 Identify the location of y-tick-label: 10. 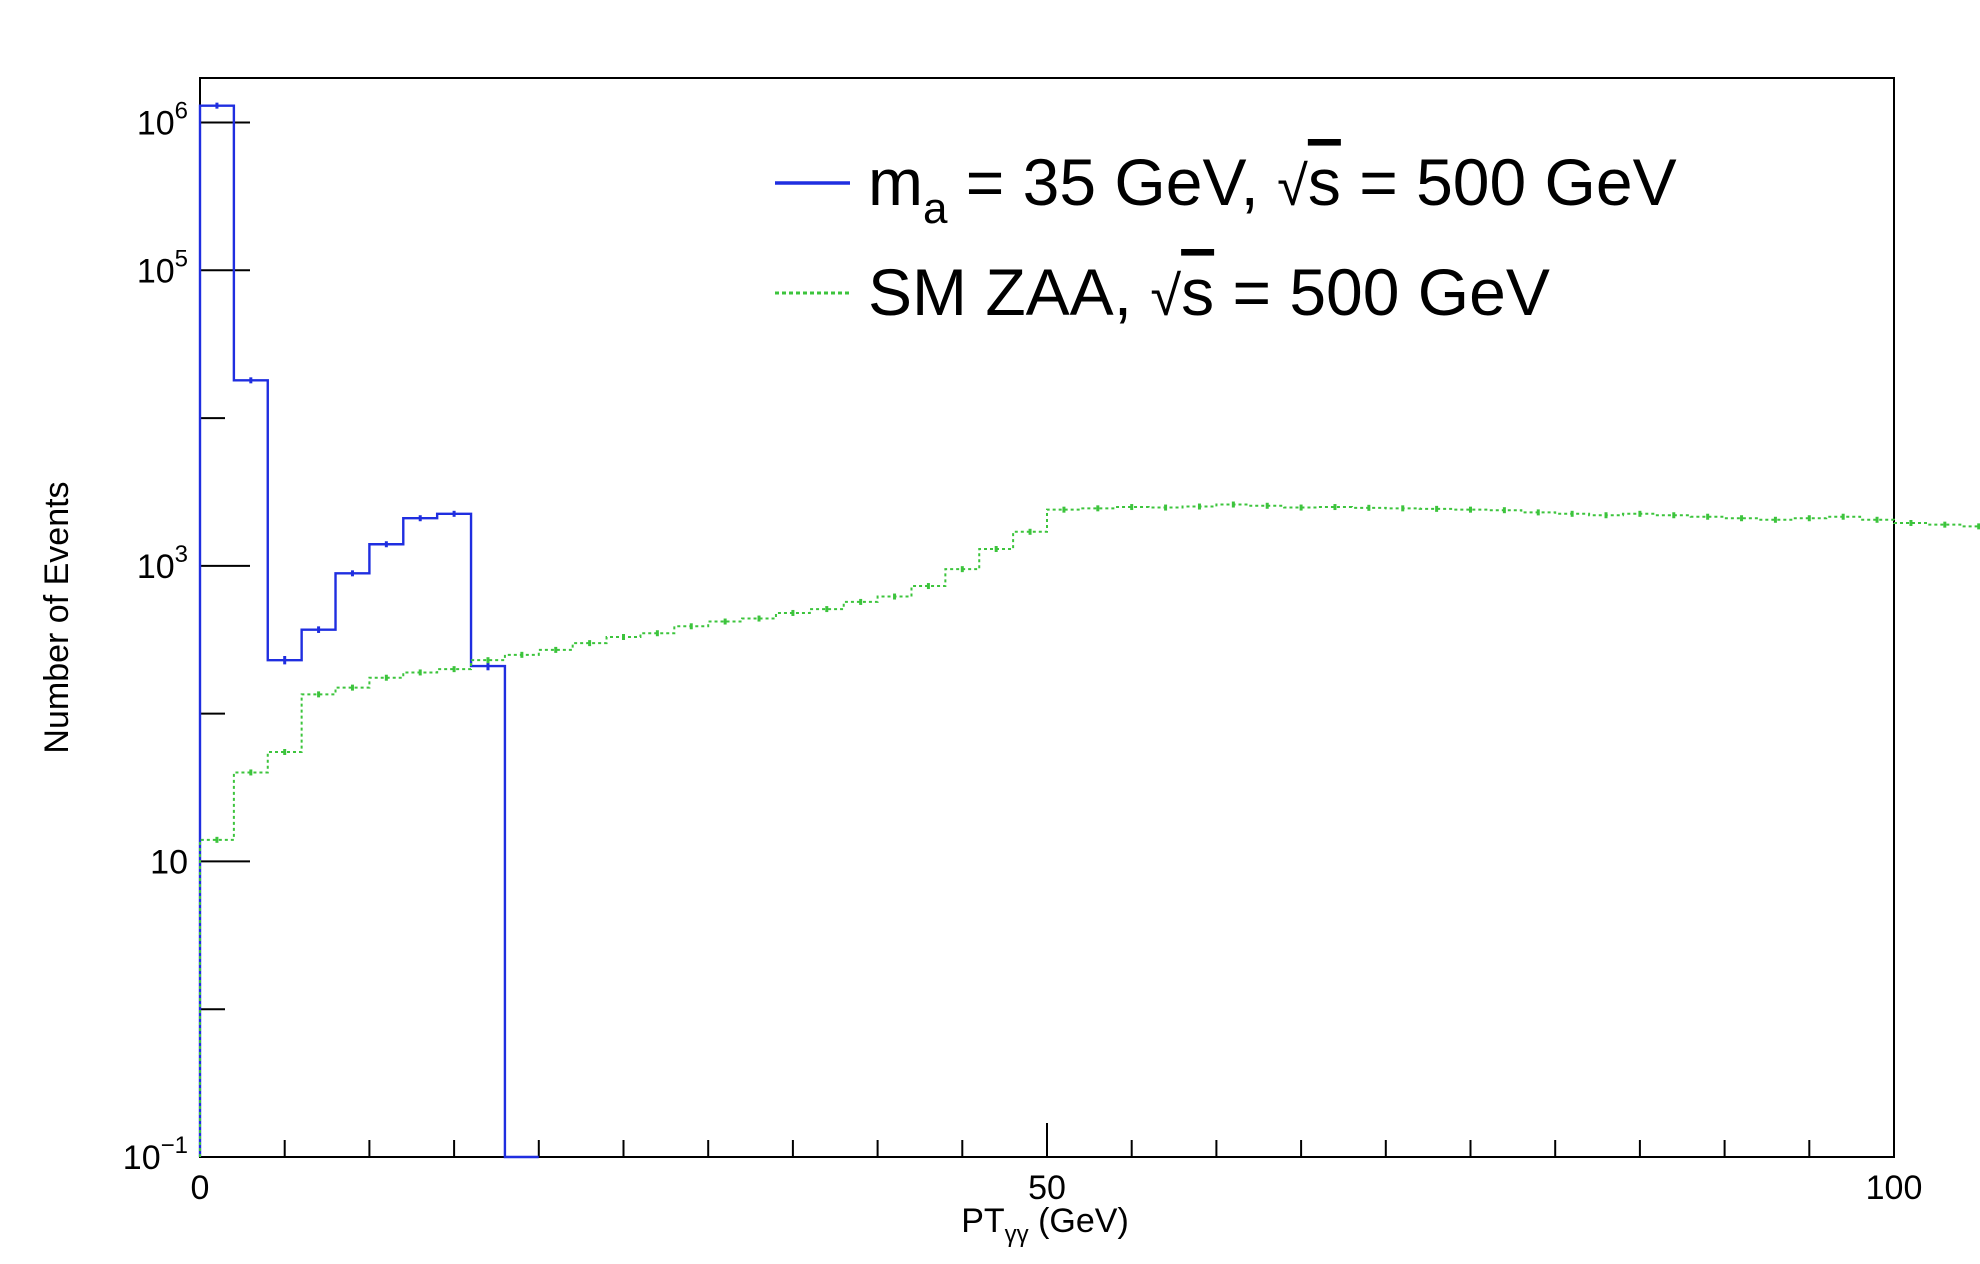
(169, 862).